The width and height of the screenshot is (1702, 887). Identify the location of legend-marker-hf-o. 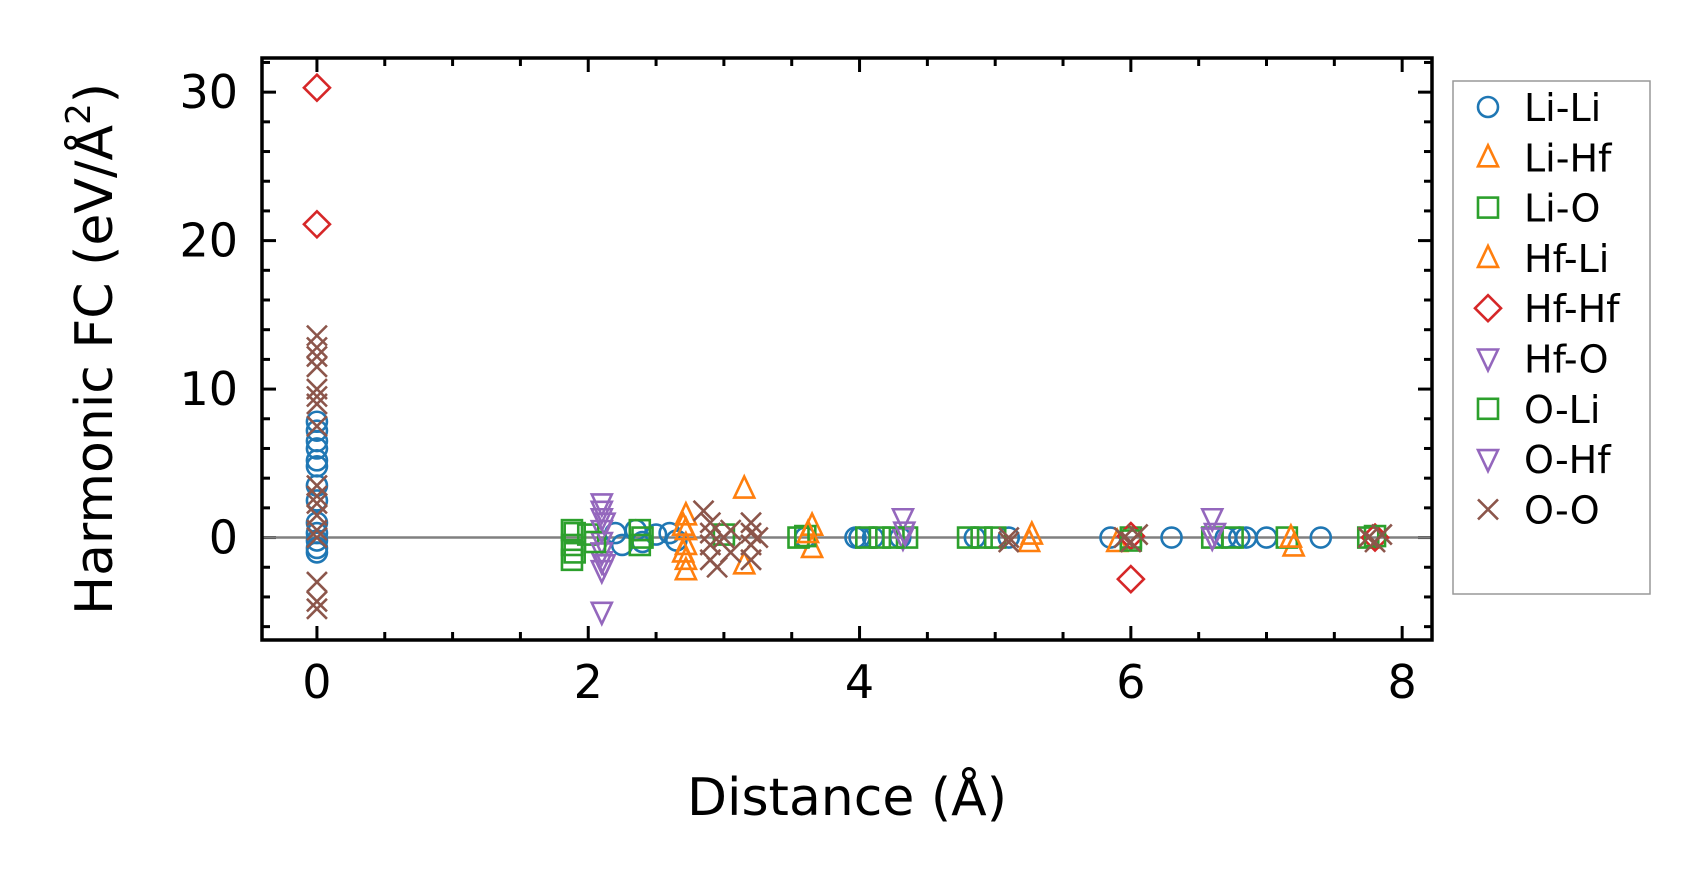
(1488, 361).